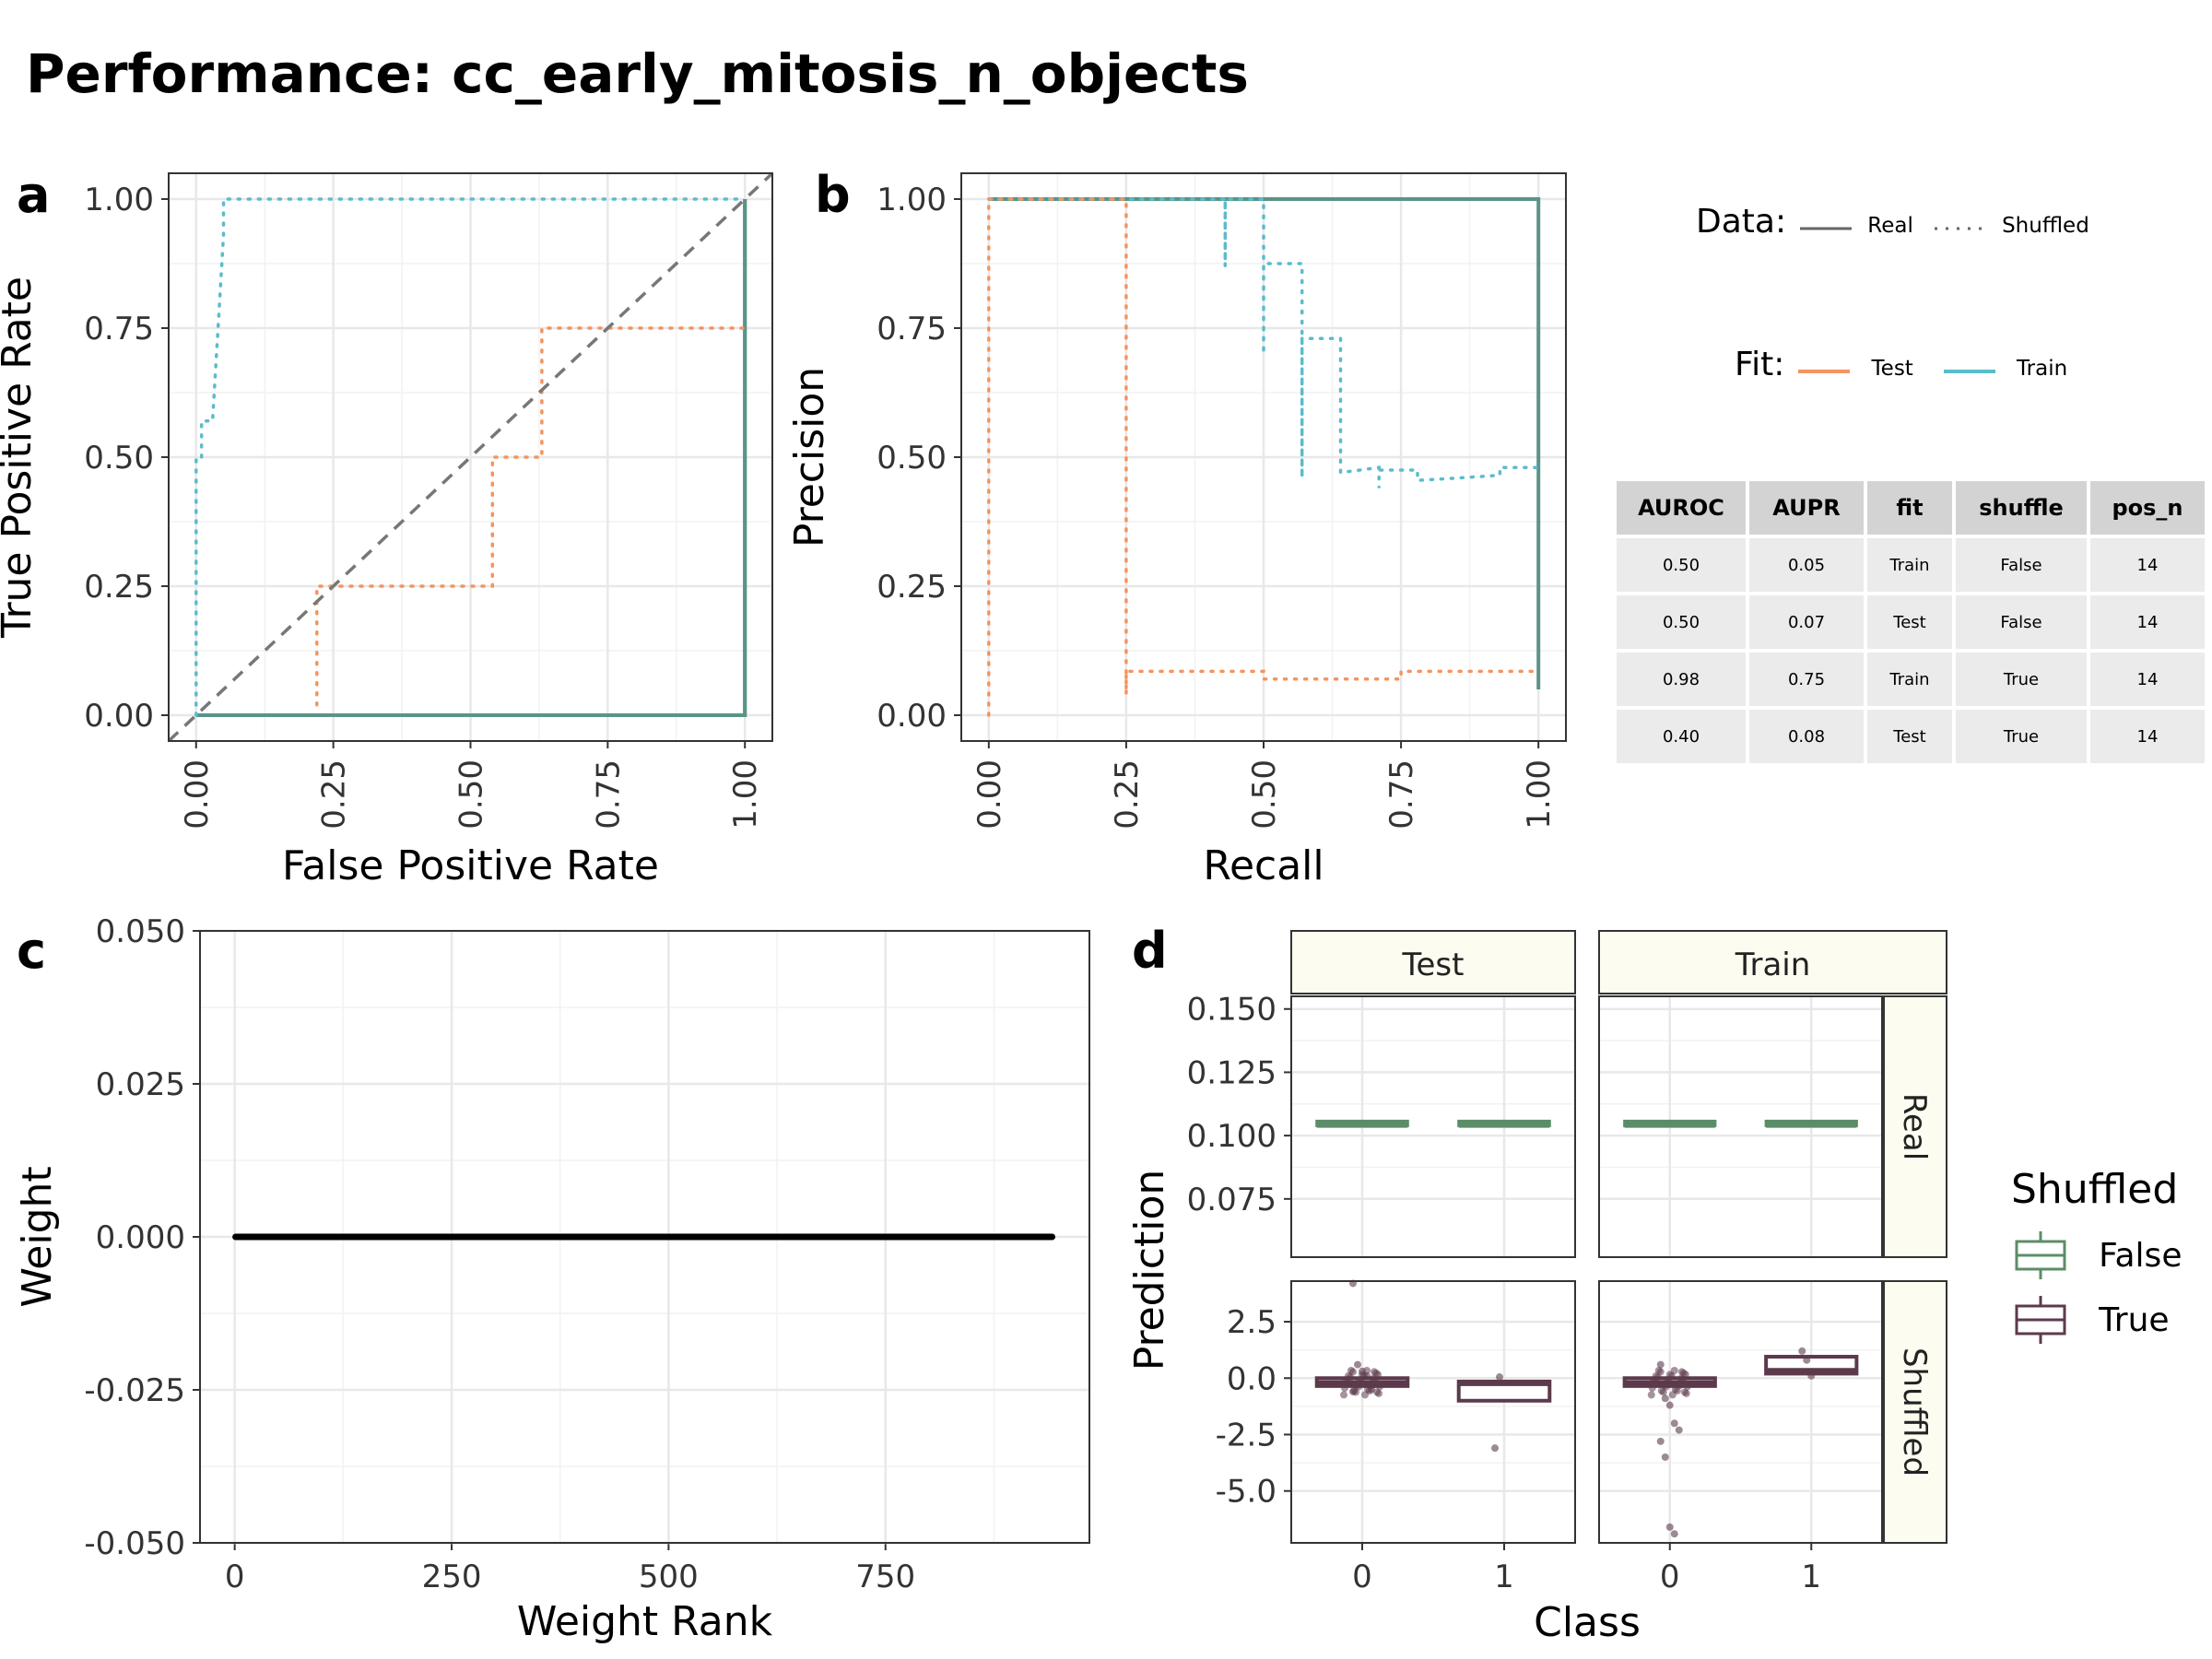  What do you see at coordinates (2134, 1319) in the screenshot?
I see `shuffled-legend-true: True` at bounding box center [2134, 1319].